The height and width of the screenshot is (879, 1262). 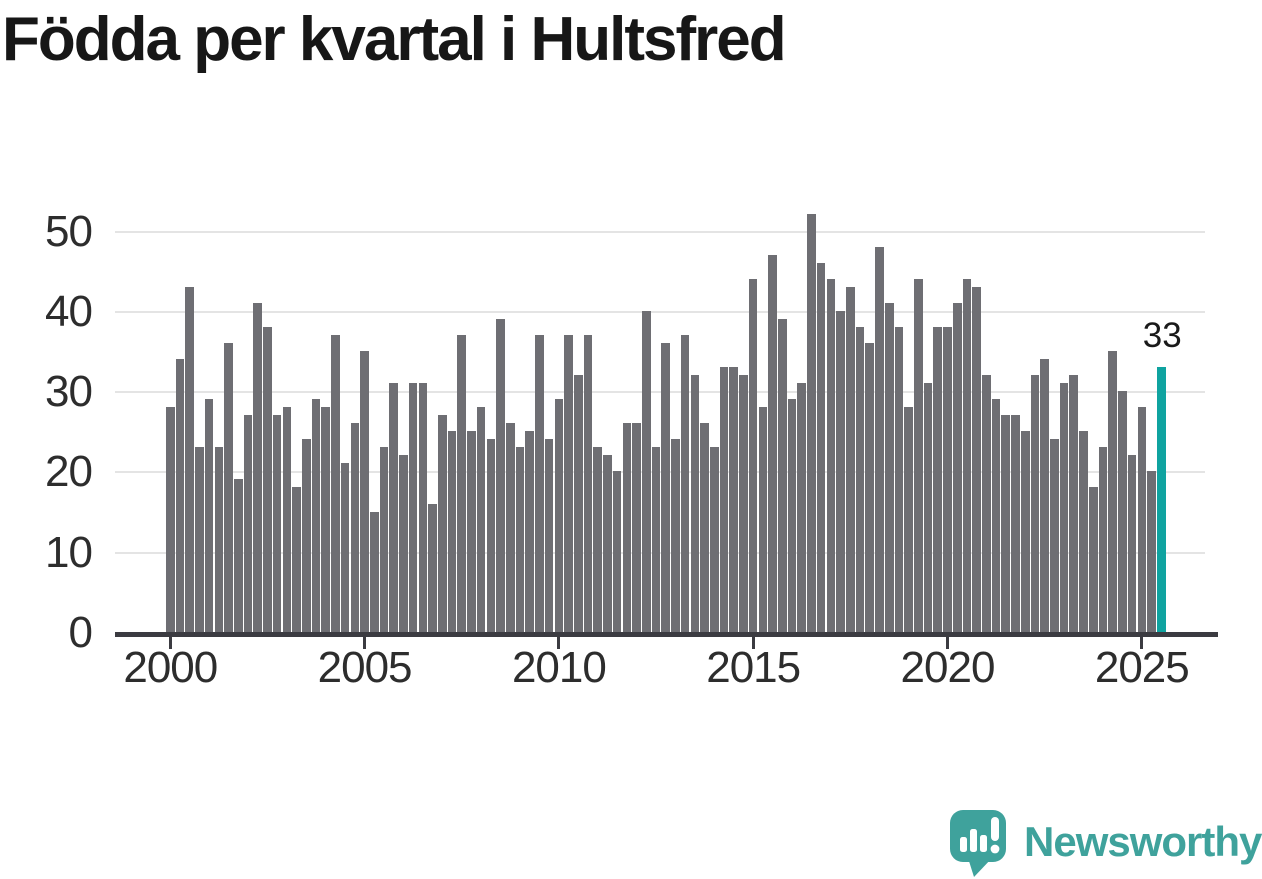 I want to click on newsworthy-logo: Newsworthy, so click(x=1105, y=842).